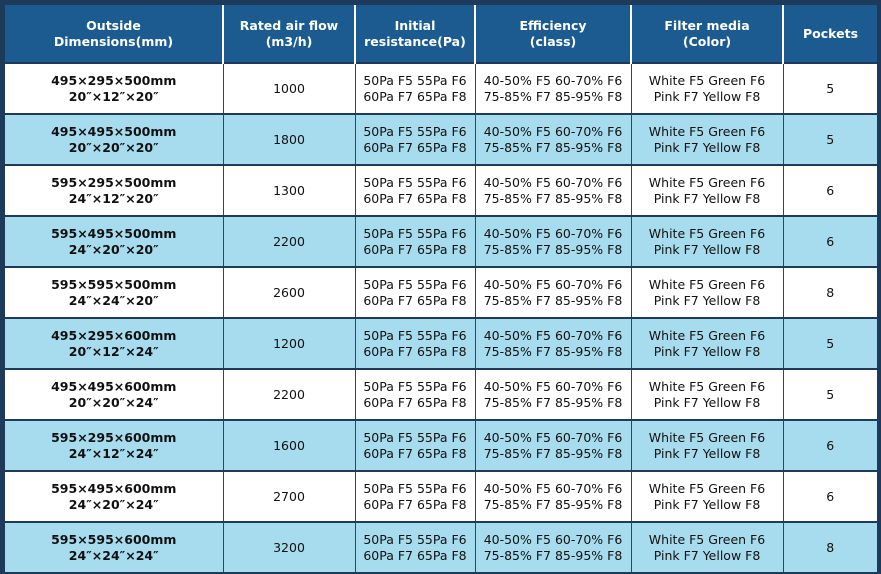 Image resolution: width=881 pixels, height=574 pixels. I want to click on cell-rated-air-flow: 1200, so click(289, 343).